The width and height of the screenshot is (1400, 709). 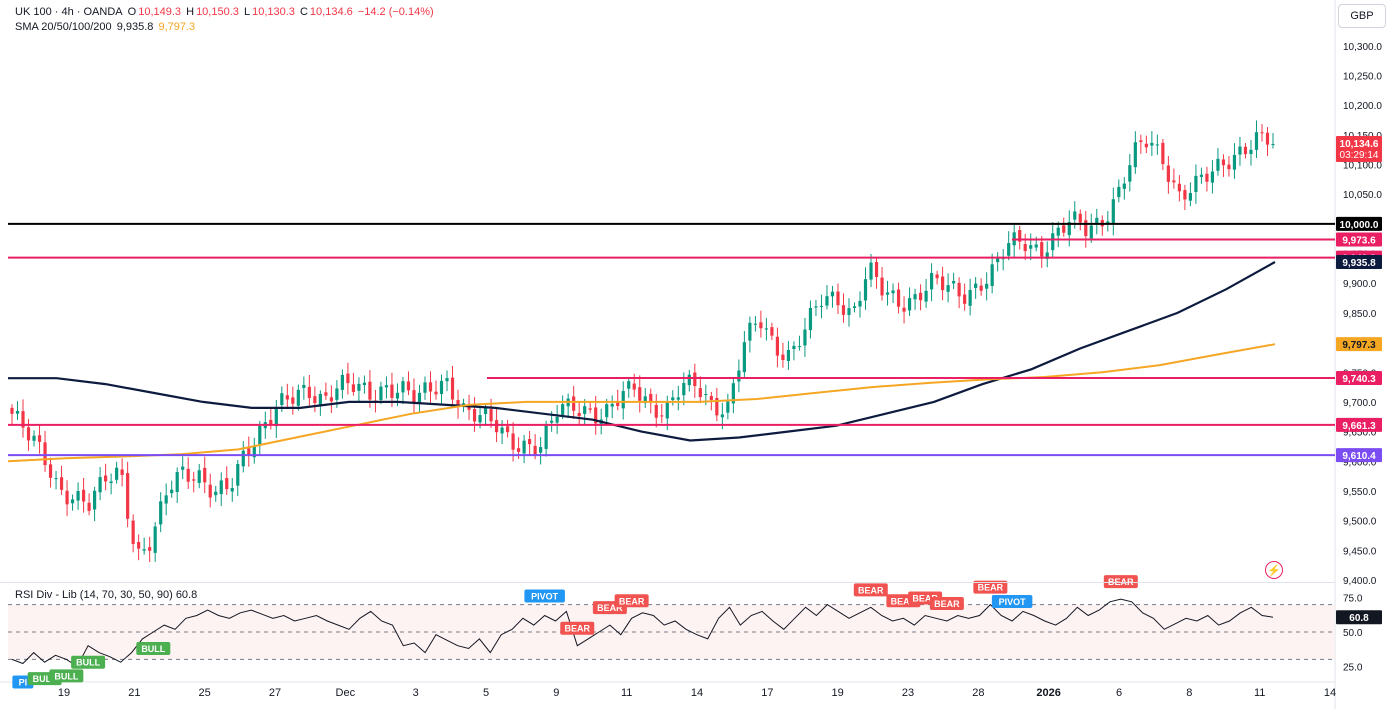 I want to click on sma-value-2: 9,797.3, so click(x=177, y=27).